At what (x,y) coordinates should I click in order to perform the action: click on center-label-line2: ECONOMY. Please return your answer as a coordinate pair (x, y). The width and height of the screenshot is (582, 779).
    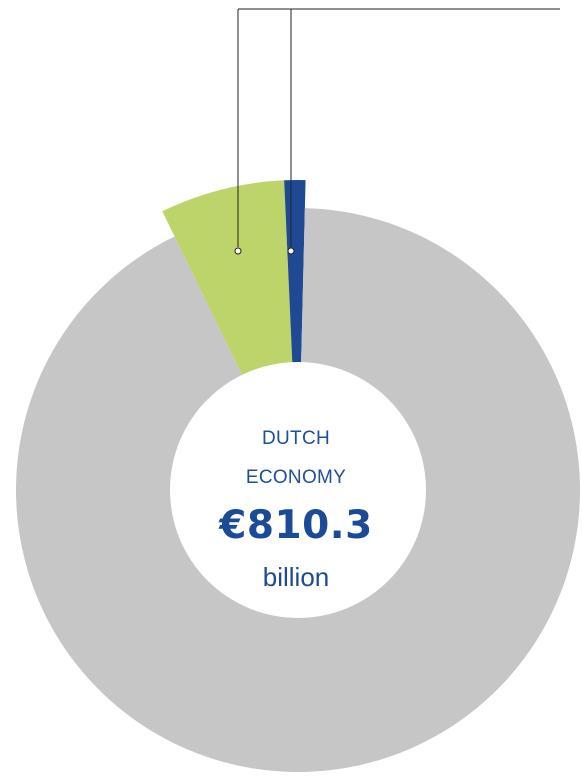
    Looking at the image, I should click on (296, 477).